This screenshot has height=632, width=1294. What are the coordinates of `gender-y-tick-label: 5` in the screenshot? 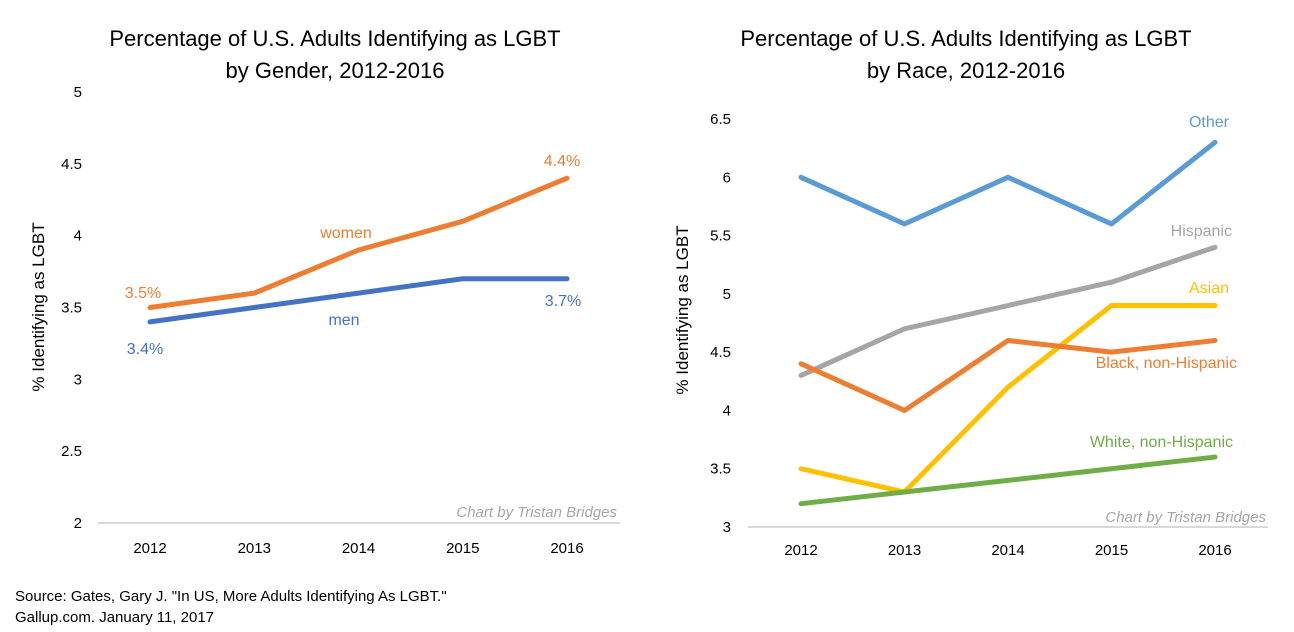 It's located at (78, 92).